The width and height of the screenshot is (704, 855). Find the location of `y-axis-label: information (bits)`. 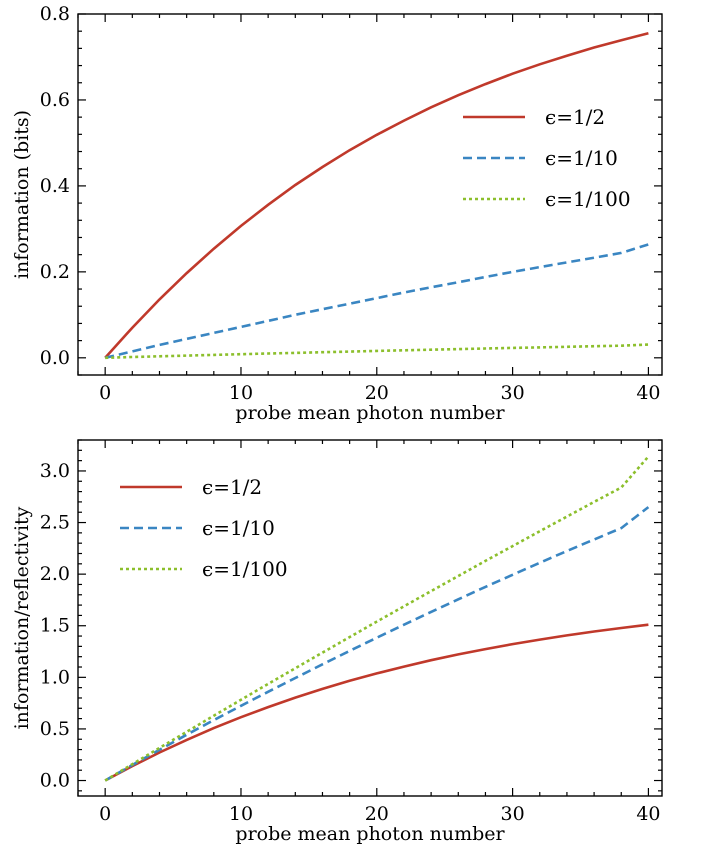

y-axis-label: information (bits) is located at coordinates (22, 194).